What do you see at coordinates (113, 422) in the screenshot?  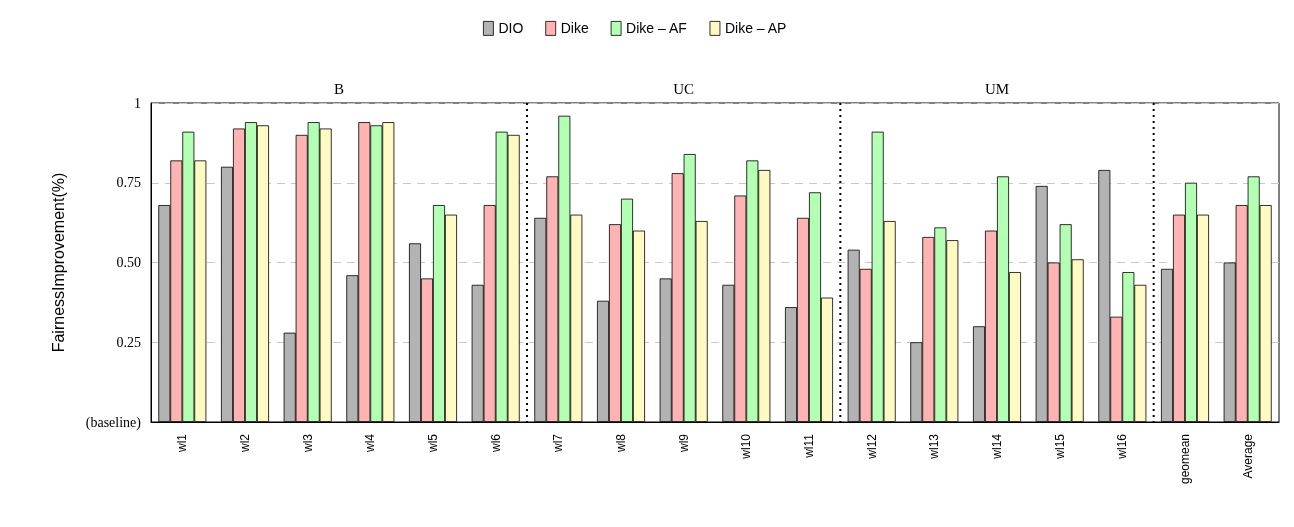 I see `y-tick-label: (baseline)` at bounding box center [113, 422].